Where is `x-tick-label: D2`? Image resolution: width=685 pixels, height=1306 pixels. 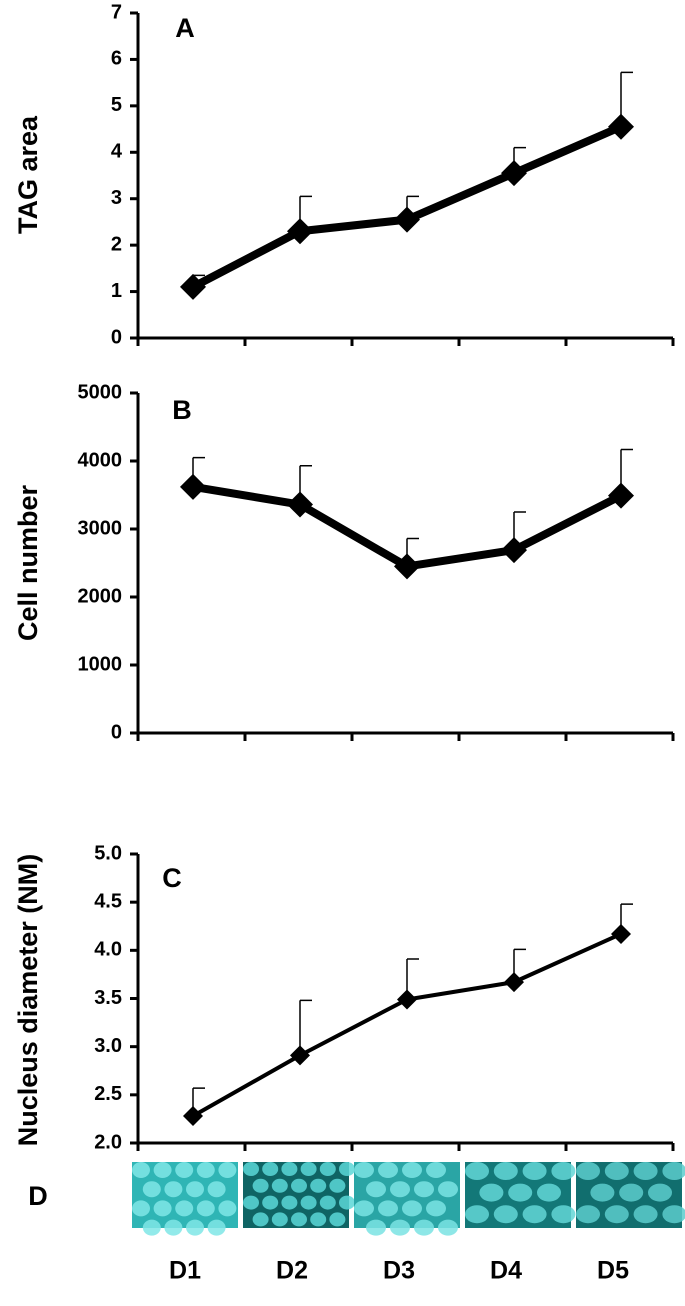
x-tick-label: D2 is located at coordinates (292, 1271).